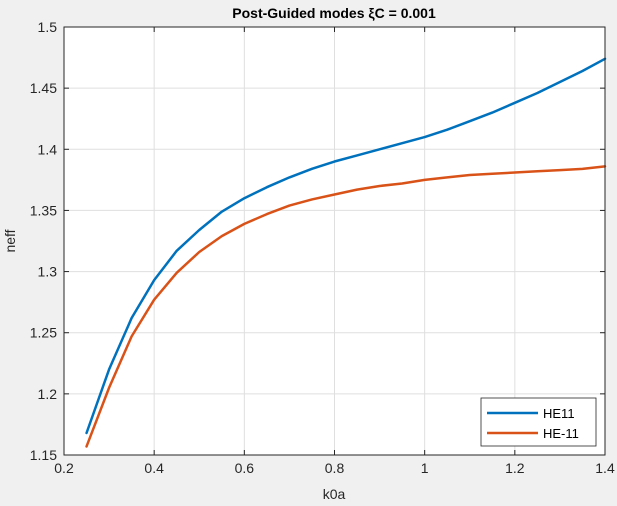 This screenshot has height=506, width=617. I want to click on x-tick-label: 0.6, so click(245, 468).